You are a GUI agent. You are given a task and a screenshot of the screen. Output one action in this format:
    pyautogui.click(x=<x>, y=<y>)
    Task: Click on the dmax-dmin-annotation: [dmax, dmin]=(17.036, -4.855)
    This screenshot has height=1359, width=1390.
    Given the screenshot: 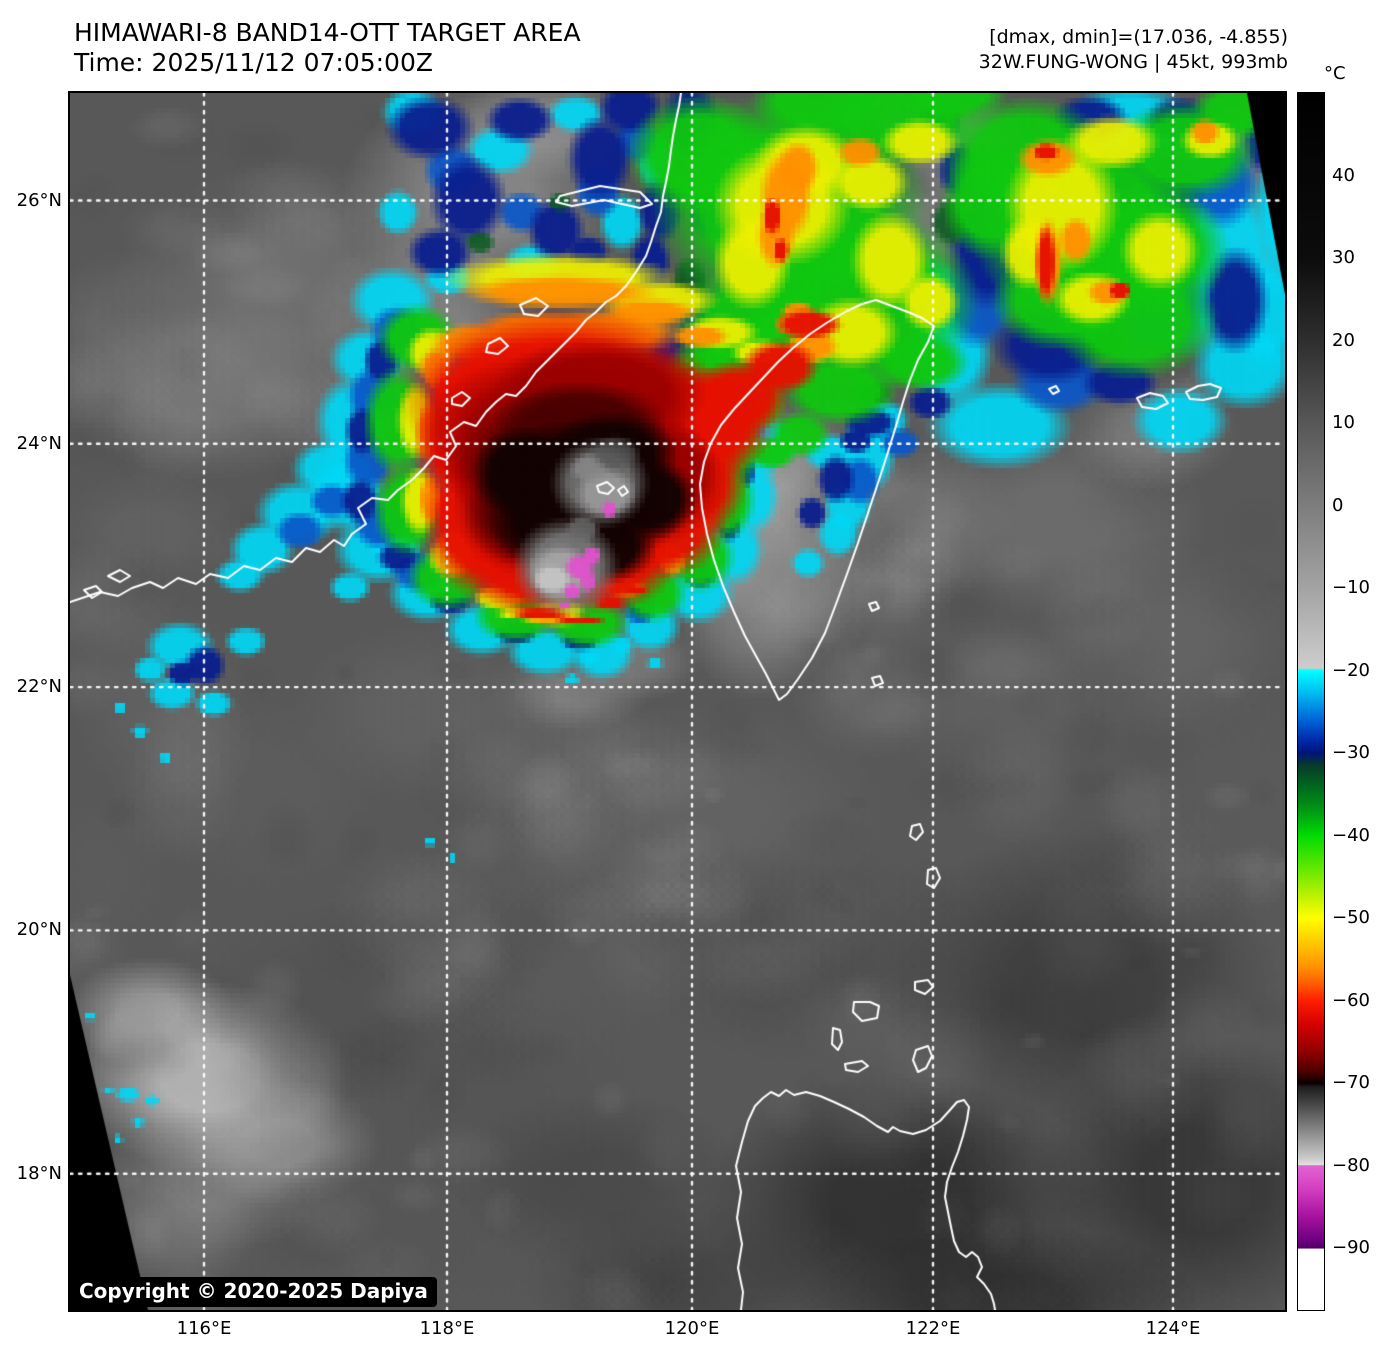 What is the action you would take?
    pyautogui.click(x=1138, y=37)
    